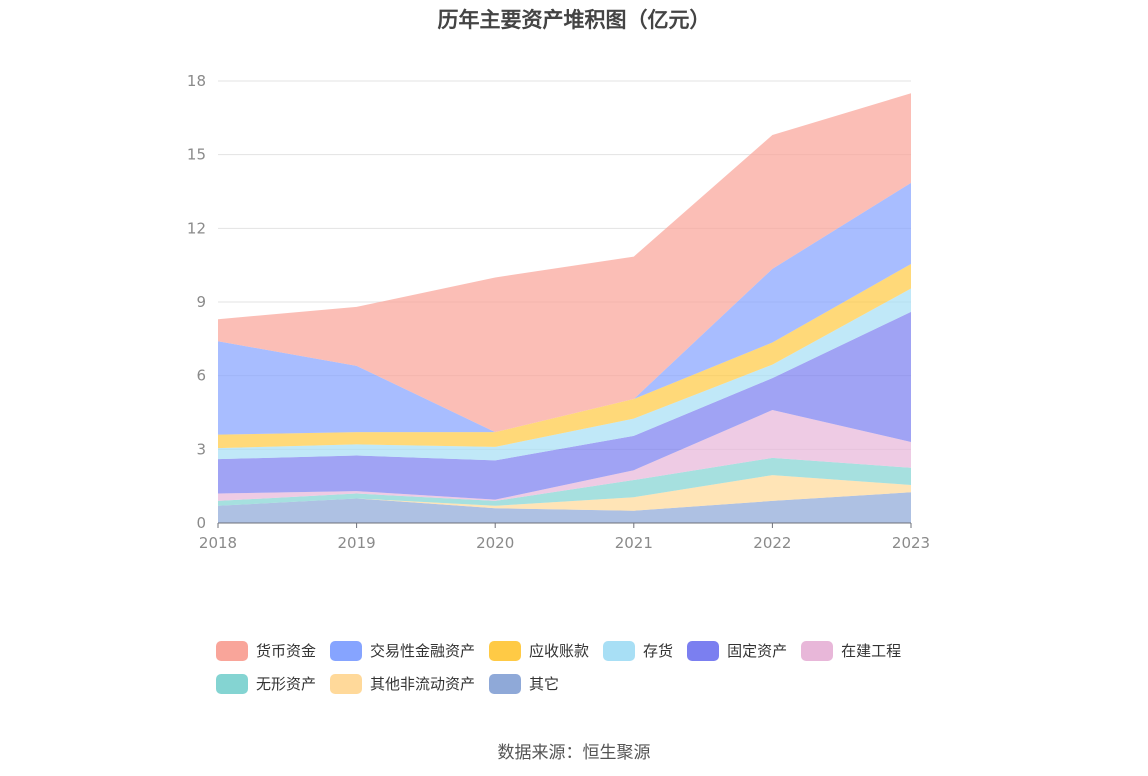 Image resolution: width=1148 pixels, height=776 pixels. I want to click on y-tick-label: 18, so click(196, 81).